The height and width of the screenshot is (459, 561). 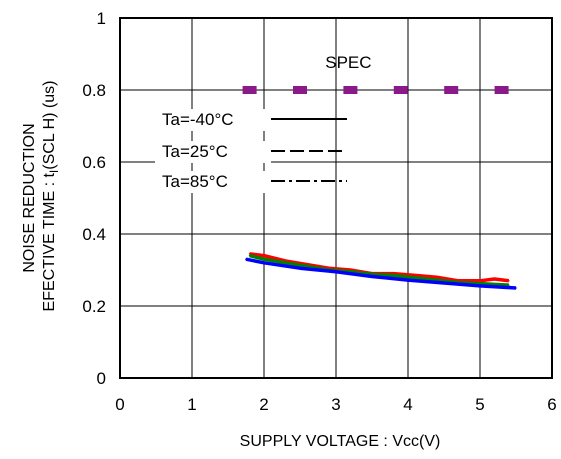 I want to click on legend-label: Ta=25°C, so click(x=195, y=151).